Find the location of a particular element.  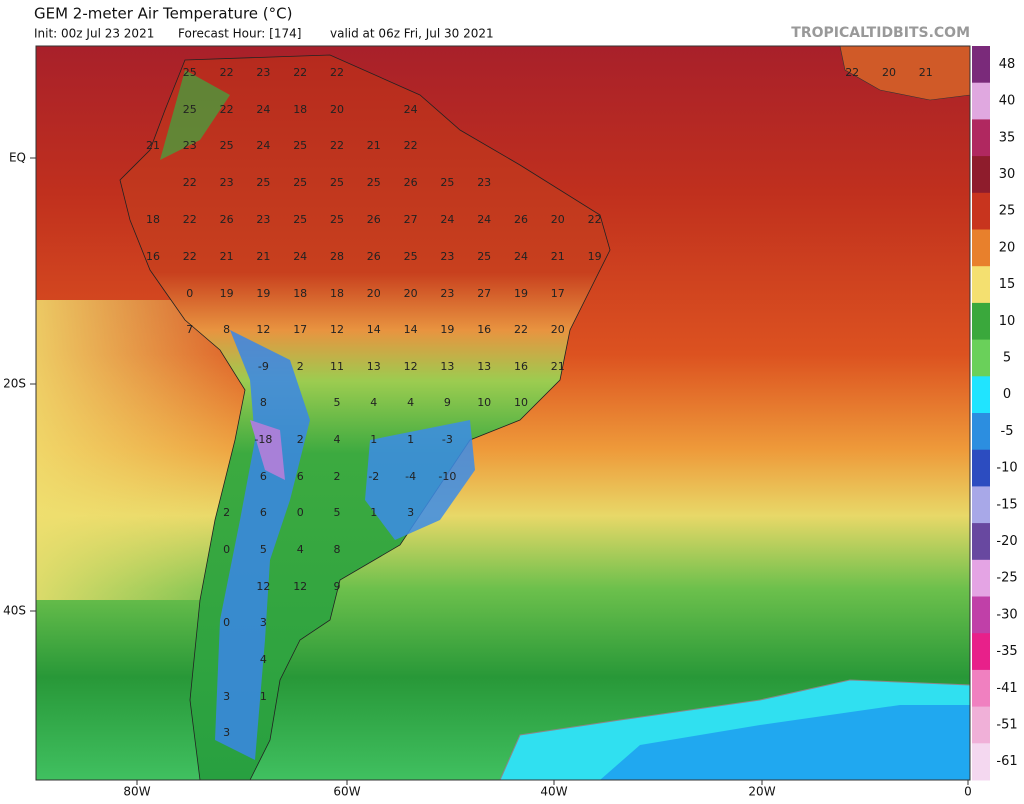

colorbar-label: 48 is located at coordinates (1007, 64).